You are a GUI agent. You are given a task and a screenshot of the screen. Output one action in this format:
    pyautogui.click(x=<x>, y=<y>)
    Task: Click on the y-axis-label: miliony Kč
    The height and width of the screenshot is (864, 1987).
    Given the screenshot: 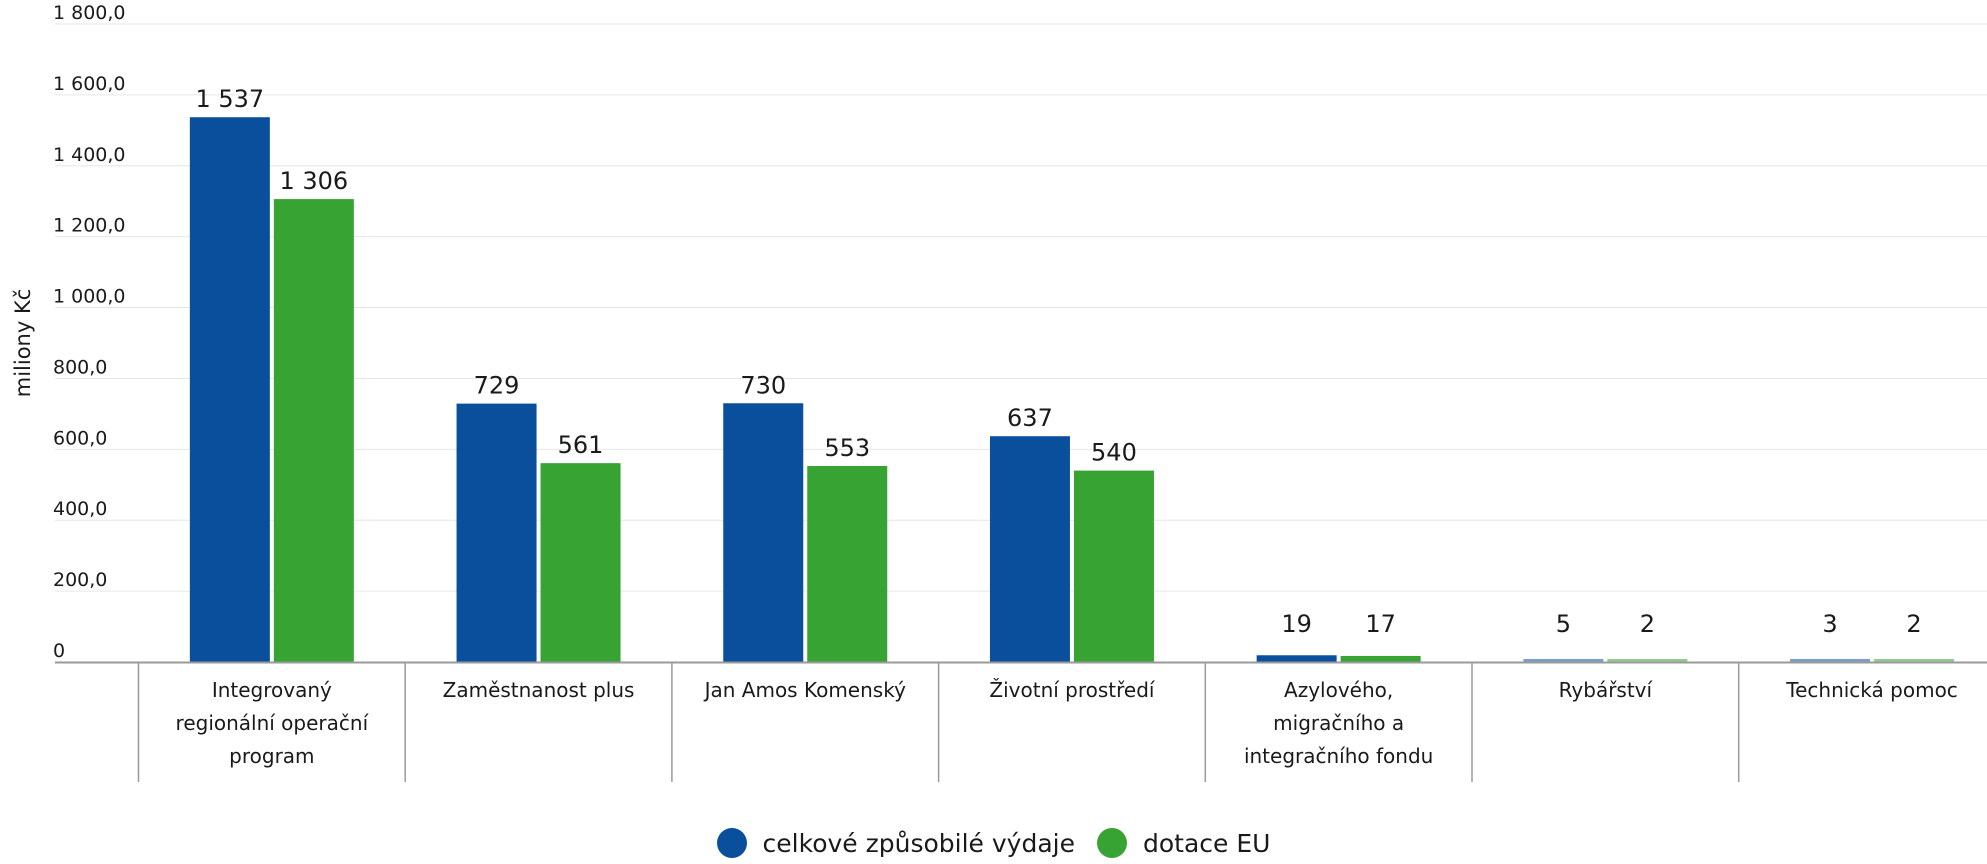 What is the action you would take?
    pyautogui.click(x=23, y=343)
    